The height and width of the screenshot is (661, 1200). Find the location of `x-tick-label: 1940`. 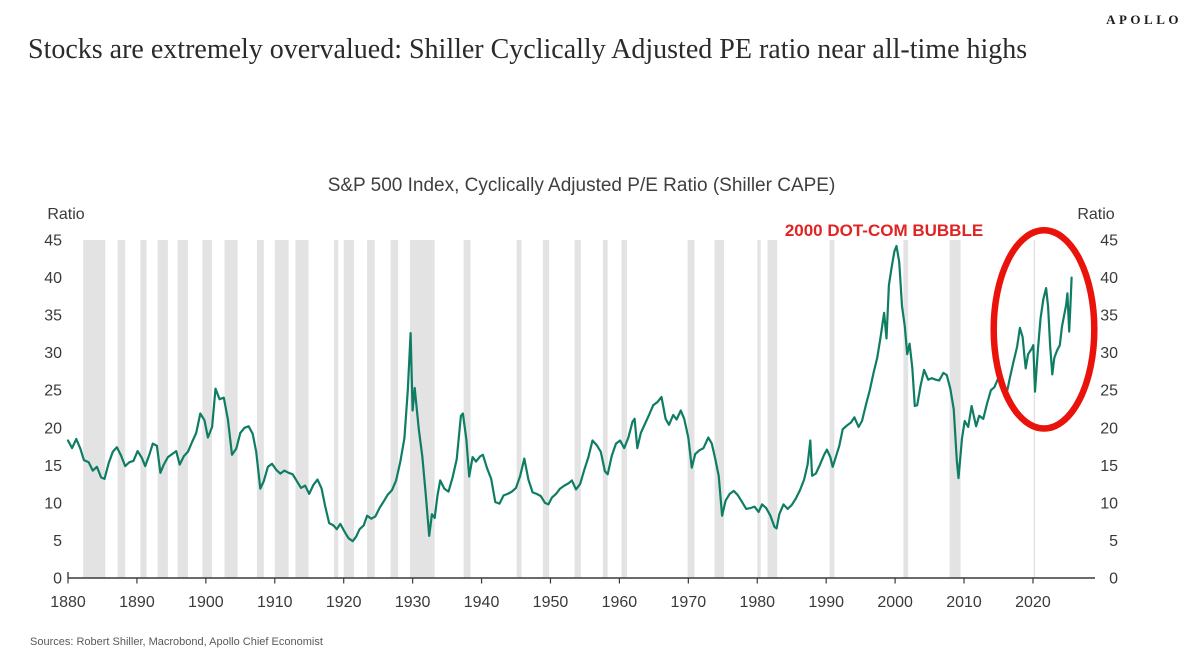

x-tick-label: 1940 is located at coordinates (482, 602).